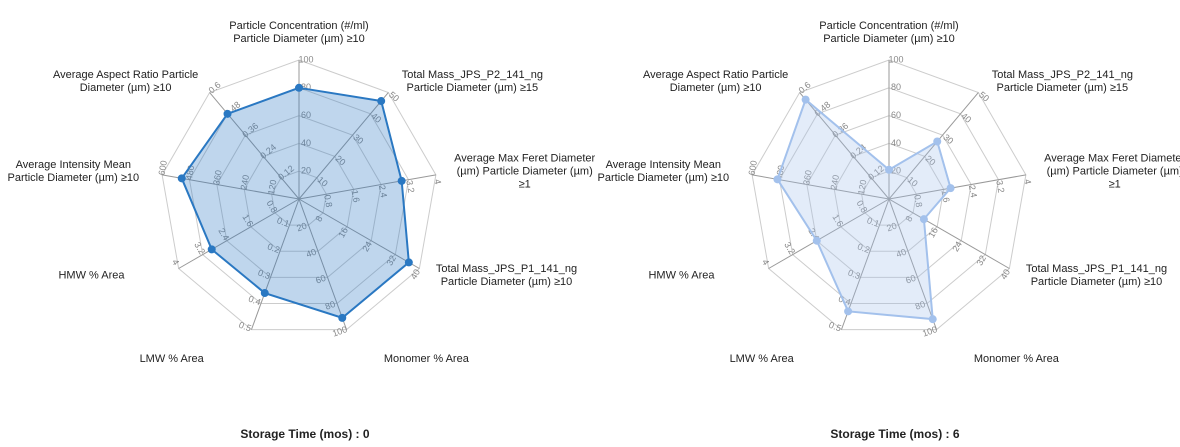 This screenshot has height=447, width=1180. I want to click on tick-label: 1.6, so click(946, 196).